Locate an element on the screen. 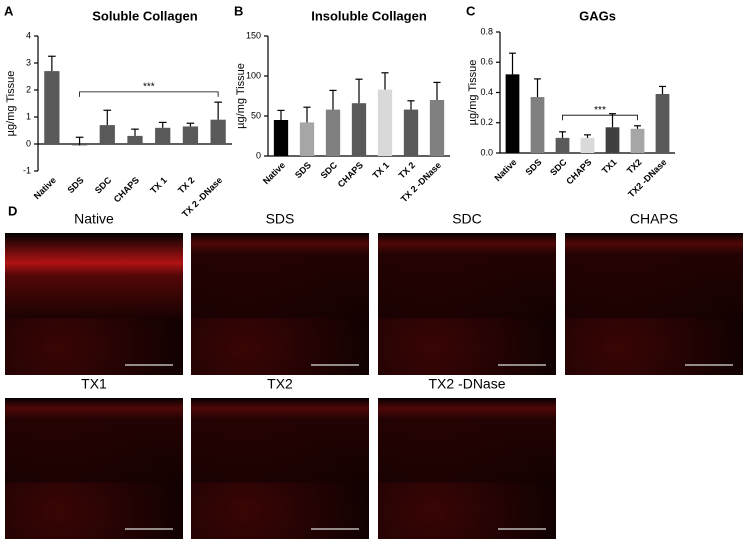 This screenshot has width=750, height=541. image-label: TX2 -DNase is located at coordinates (466, 384).